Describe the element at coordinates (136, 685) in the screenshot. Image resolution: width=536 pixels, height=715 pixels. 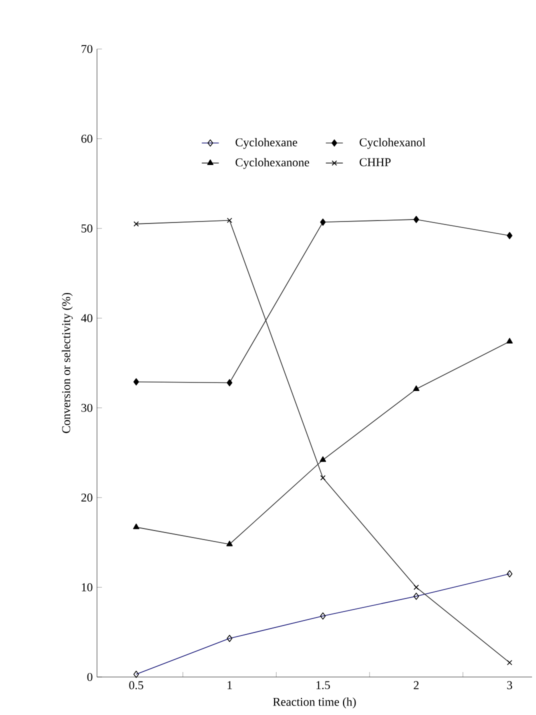
I see `x-tick-label: 0.5` at that location.